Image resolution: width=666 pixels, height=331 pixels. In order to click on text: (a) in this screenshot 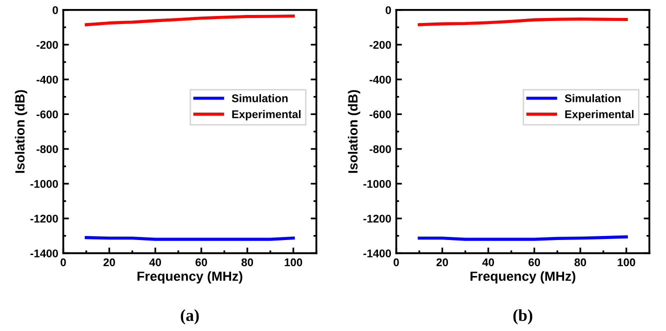, I will do `click(189, 316)`.